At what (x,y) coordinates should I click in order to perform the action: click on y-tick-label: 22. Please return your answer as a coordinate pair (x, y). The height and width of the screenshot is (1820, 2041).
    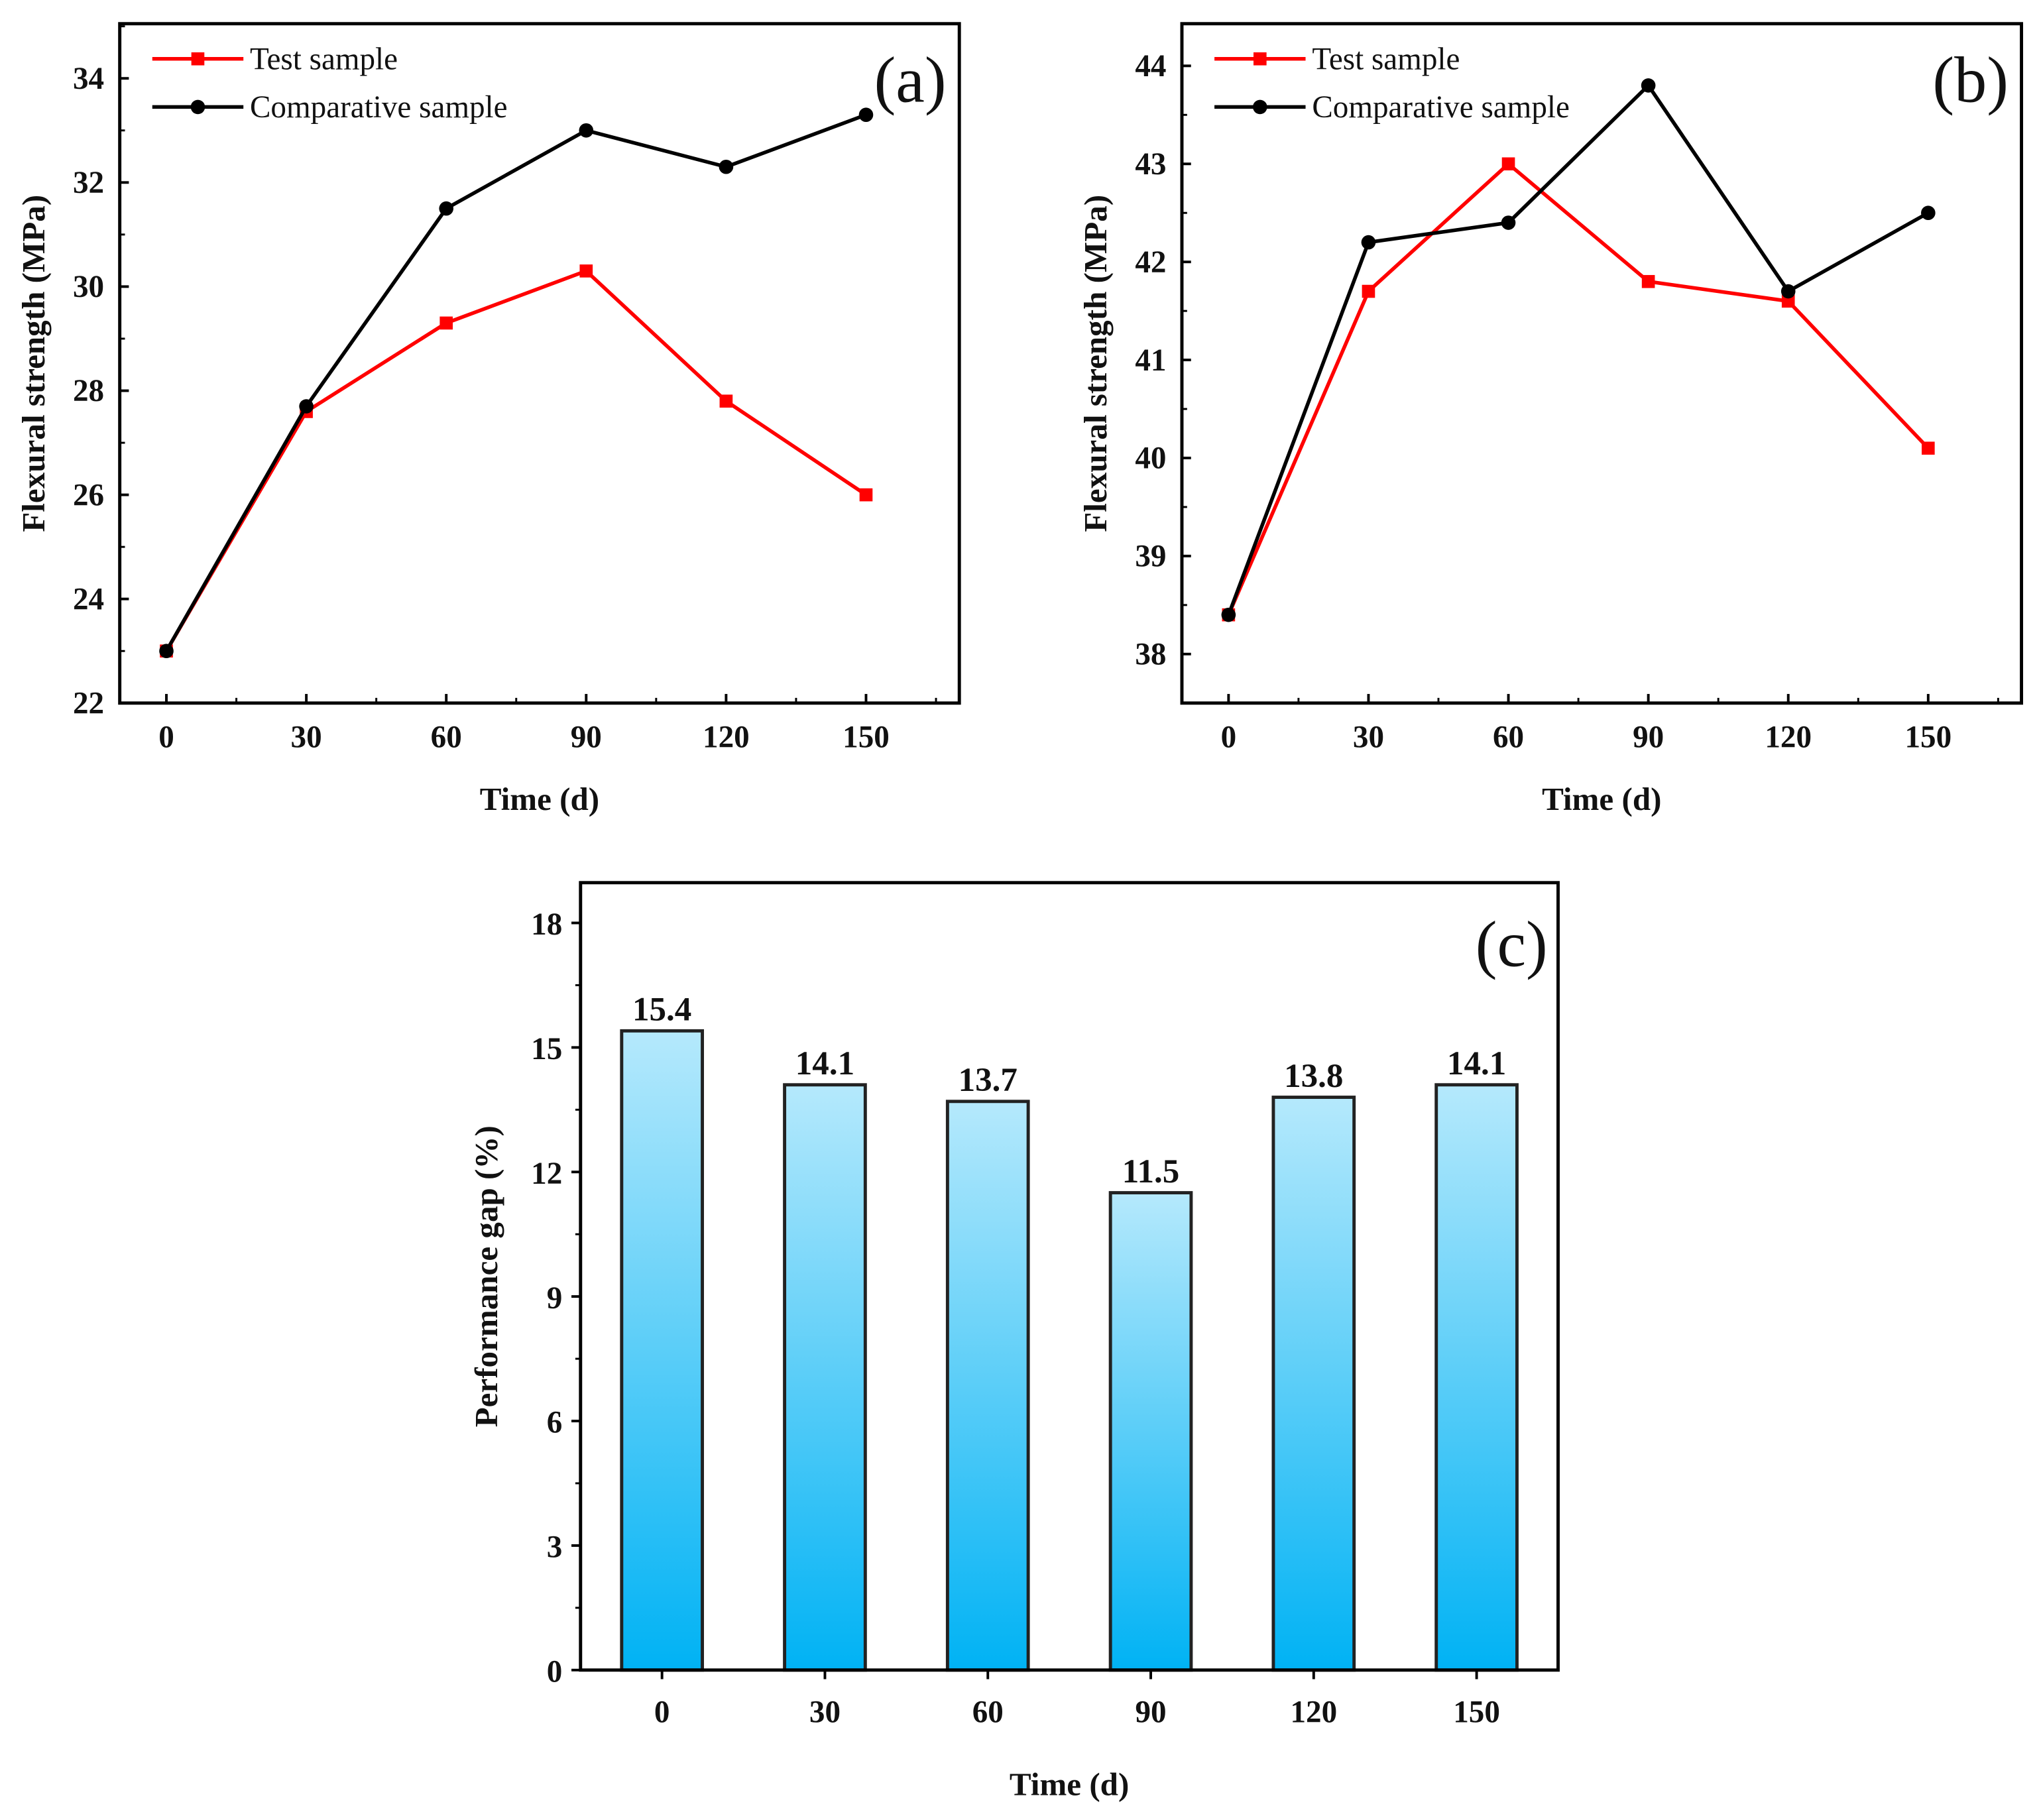
    Looking at the image, I should click on (88, 703).